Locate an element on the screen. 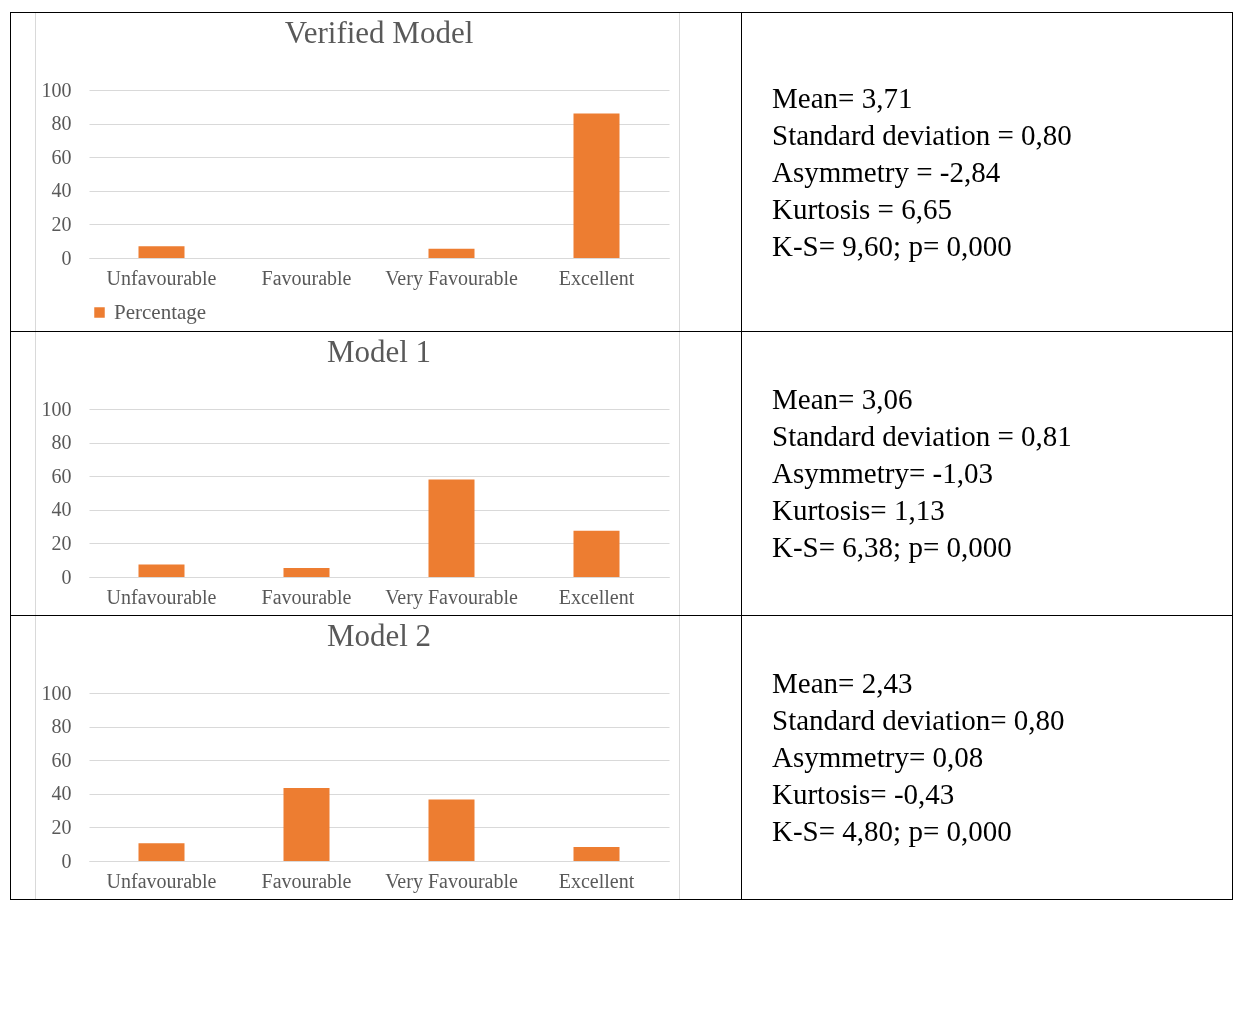  text: Kurtosis = 6,65 is located at coordinates (862, 209).